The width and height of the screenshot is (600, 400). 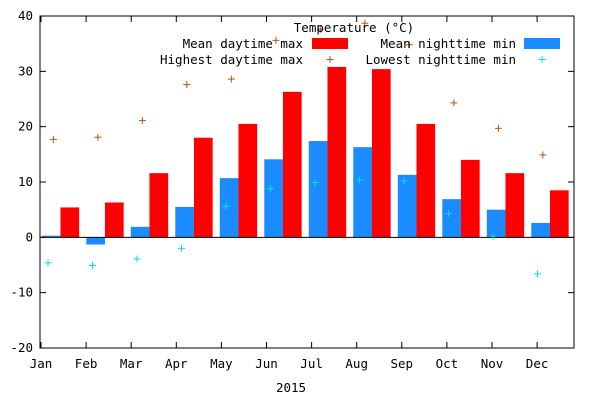 I want to click on x-tick-label: Apr, so click(x=176, y=363).